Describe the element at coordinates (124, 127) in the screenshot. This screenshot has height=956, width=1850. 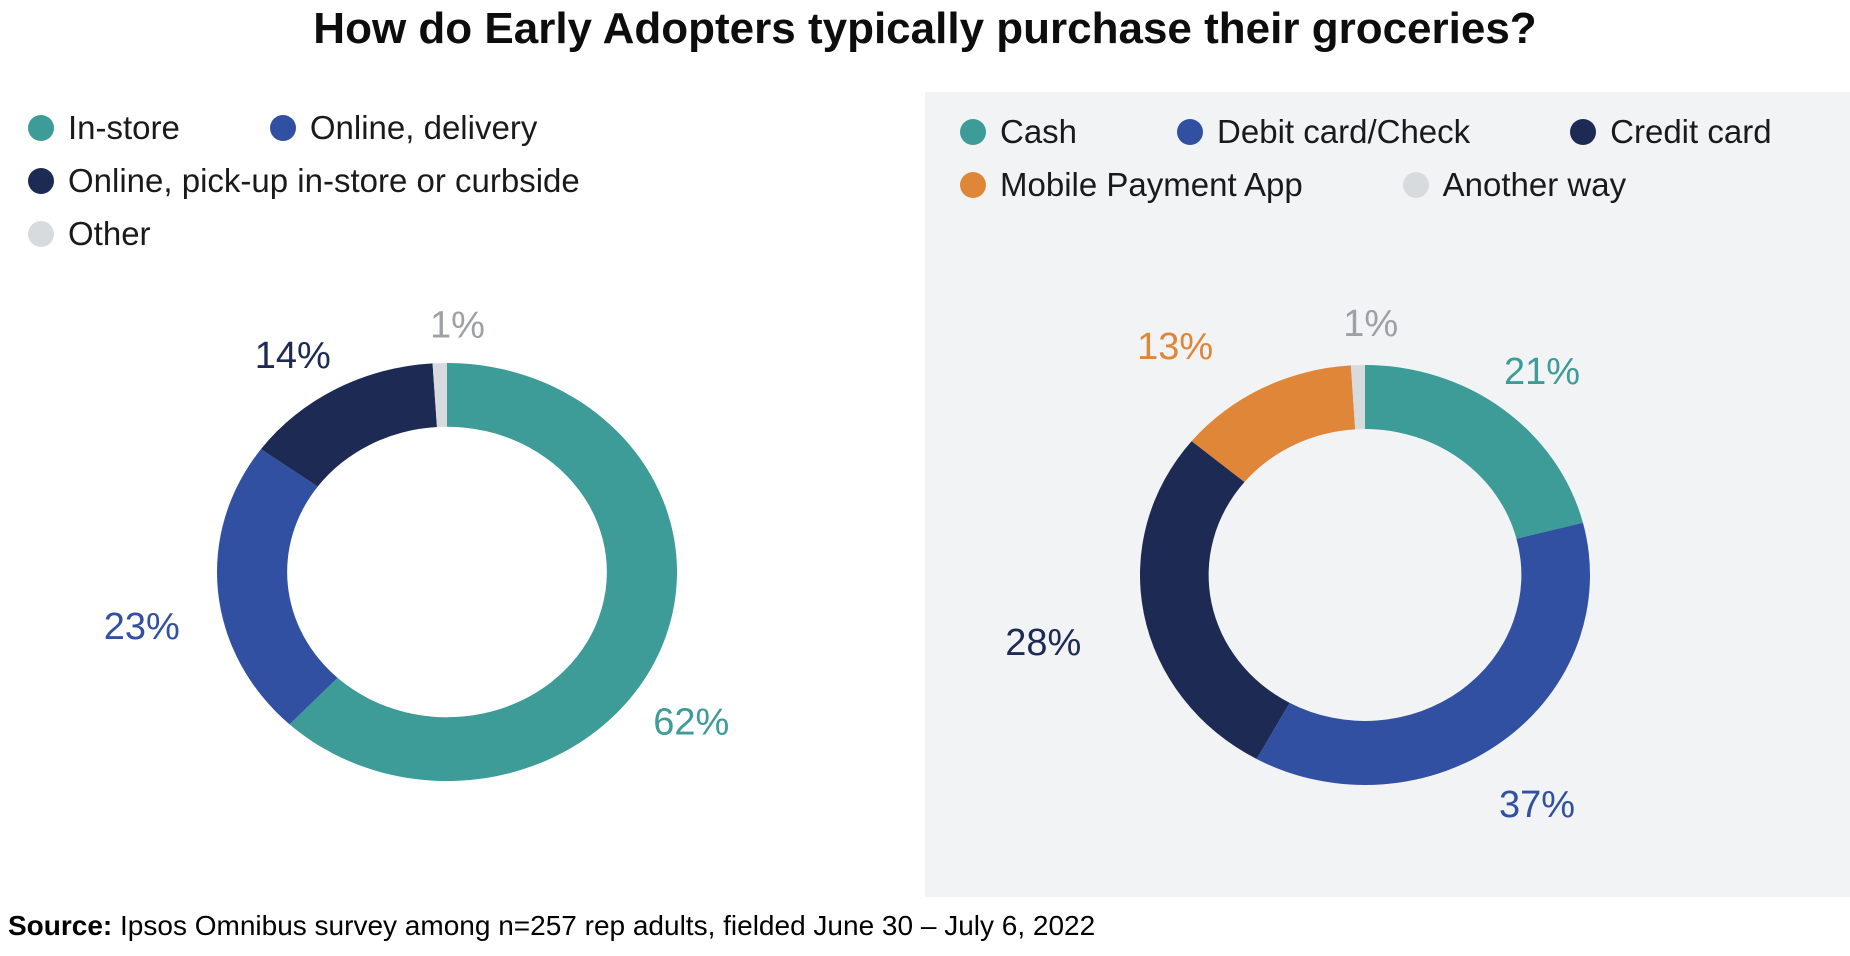
I see `legend-label: In-store` at that location.